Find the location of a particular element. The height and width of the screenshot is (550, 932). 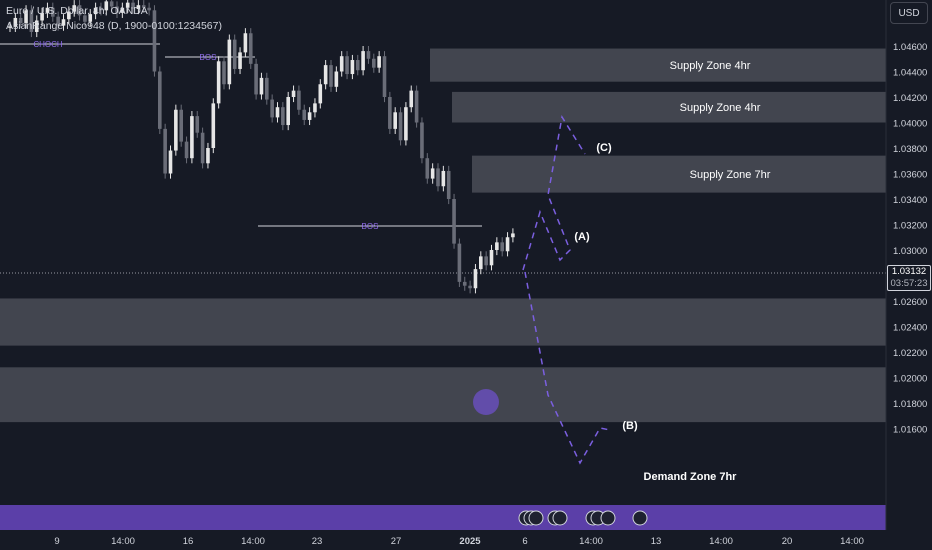

bar-countdown: 03:57:23 is located at coordinates (909, 283).